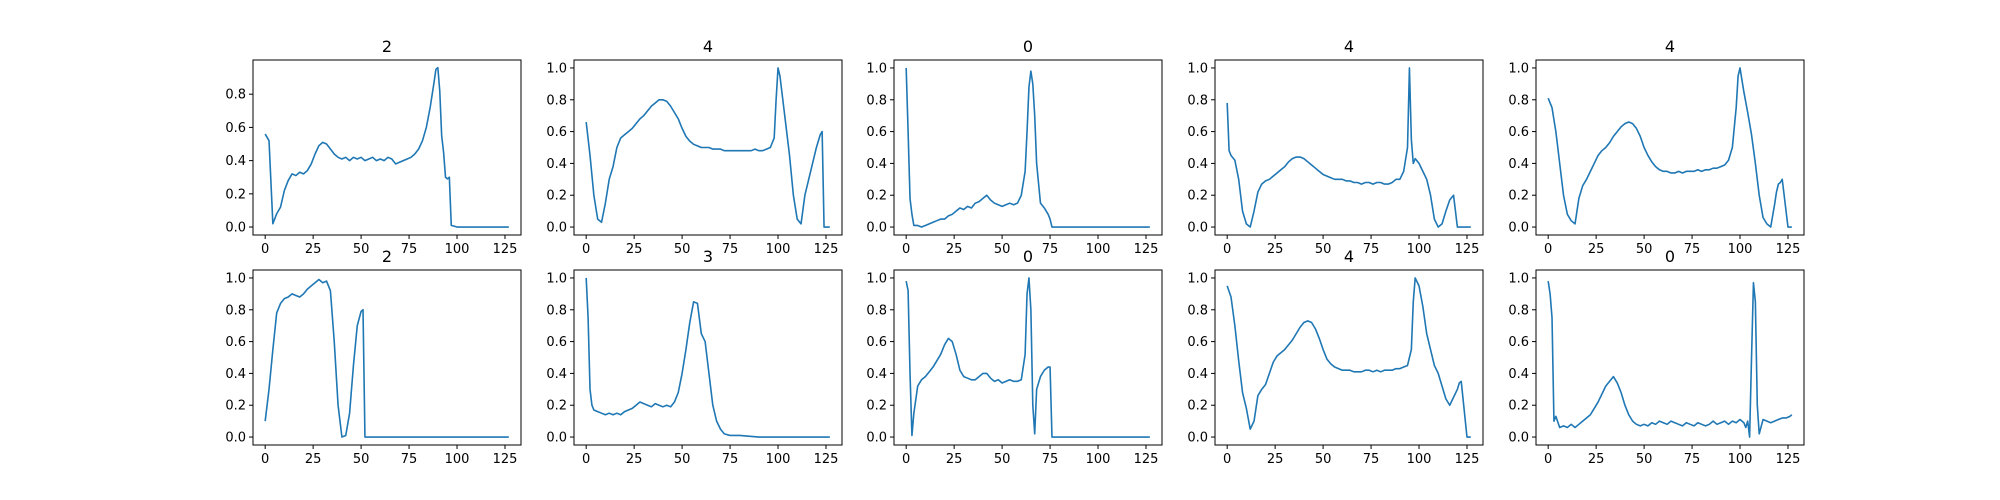  What do you see at coordinates (387, 256) in the screenshot?
I see `subplot-title: 2` at bounding box center [387, 256].